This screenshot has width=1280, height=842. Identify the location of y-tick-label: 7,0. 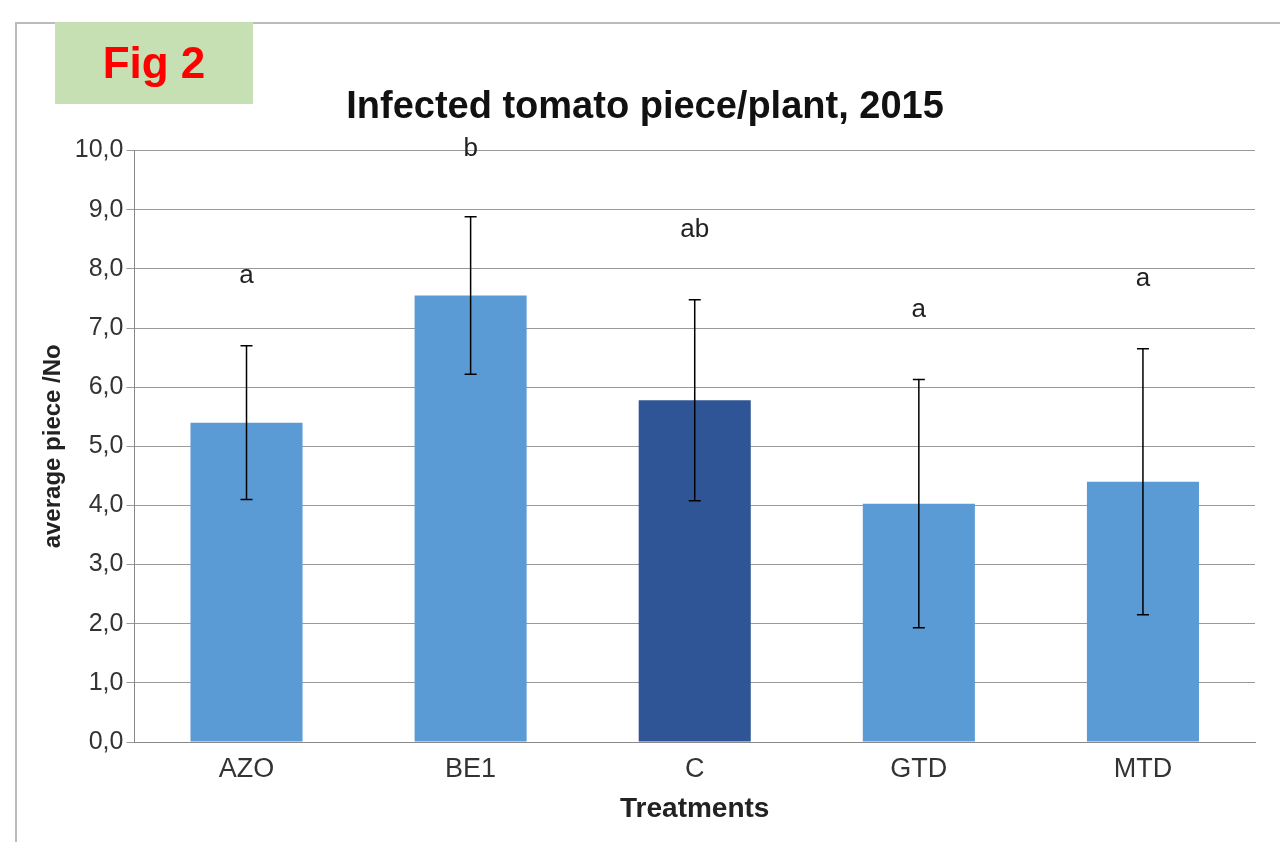
(106, 325).